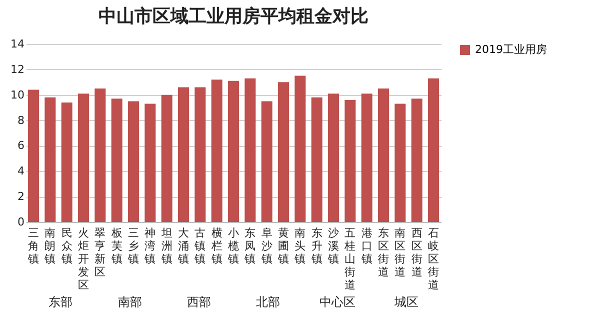 Image resolution: width=597 pixels, height=329 pixels. What do you see at coordinates (116, 246) in the screenshot?
I see `x-tick-label: 板芙镇` at bounding box center [116, 246].